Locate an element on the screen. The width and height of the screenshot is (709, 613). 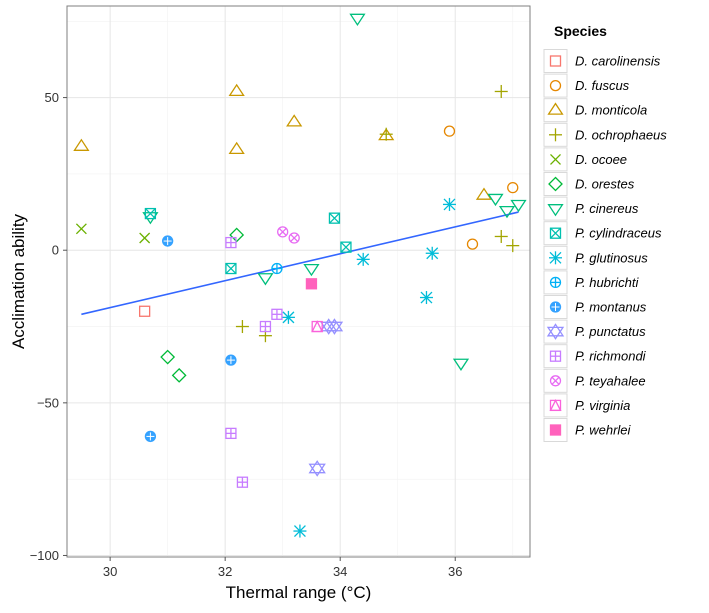
legend-label: P. richmondi is located at coordinates (611, 356).